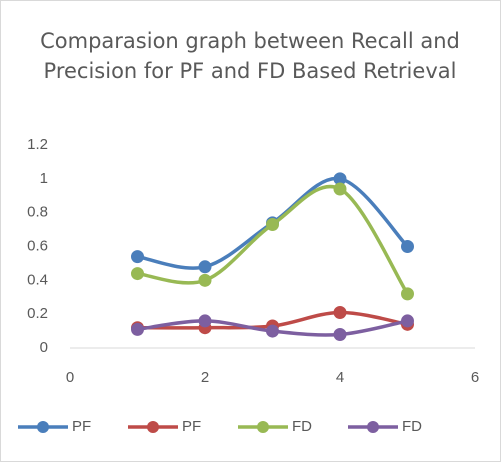  I want to click on x-tick-label: 4, so click(340, 377).